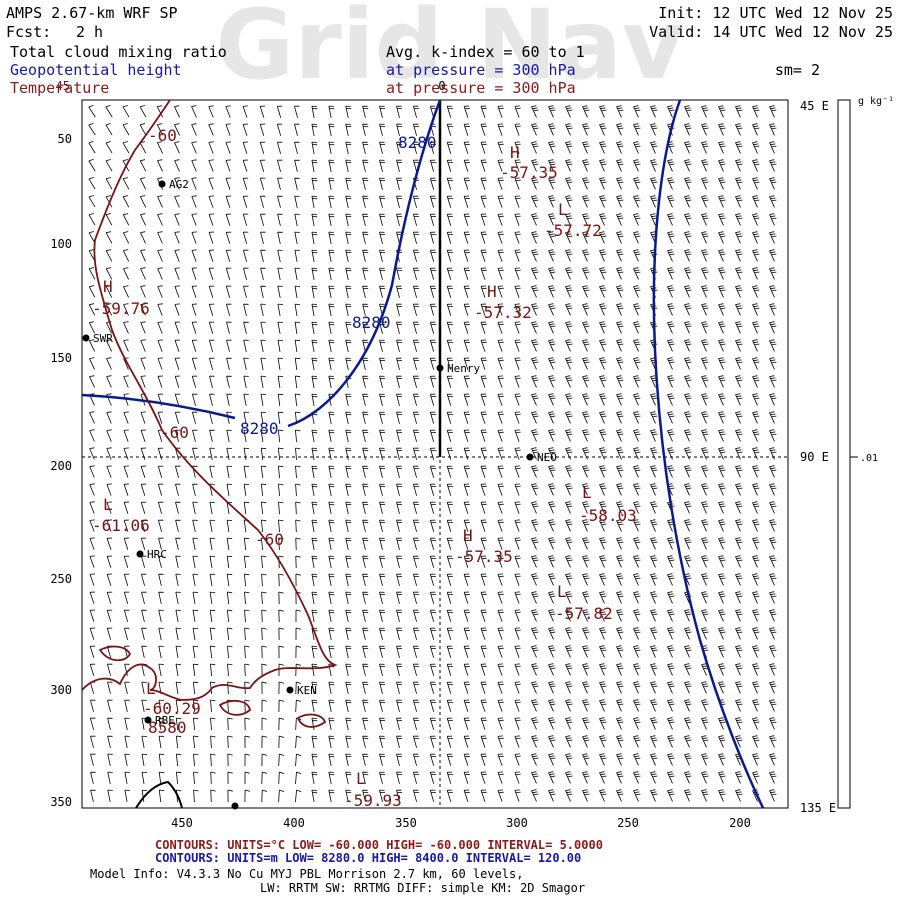  I want to click on height-label-2: 8280, so click(371, 322).